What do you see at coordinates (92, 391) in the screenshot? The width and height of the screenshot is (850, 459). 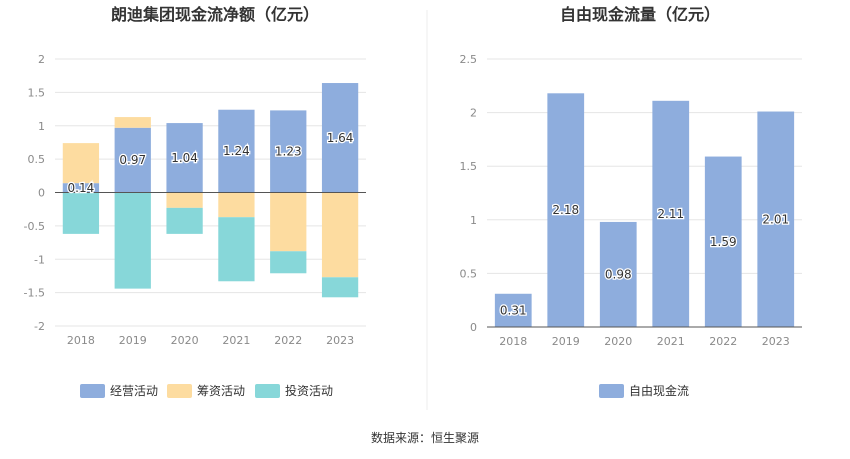 I see `legend-swatch-operating` at bounding box center [92, 391].